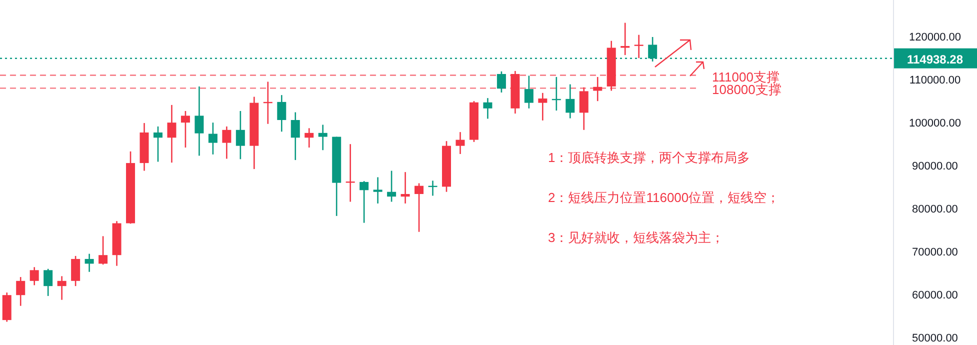 The image size is (977, 345). Describe the element at coordinates (935, 166) in the screenshot. I see `y-tick-label: 90000.00` at that location.